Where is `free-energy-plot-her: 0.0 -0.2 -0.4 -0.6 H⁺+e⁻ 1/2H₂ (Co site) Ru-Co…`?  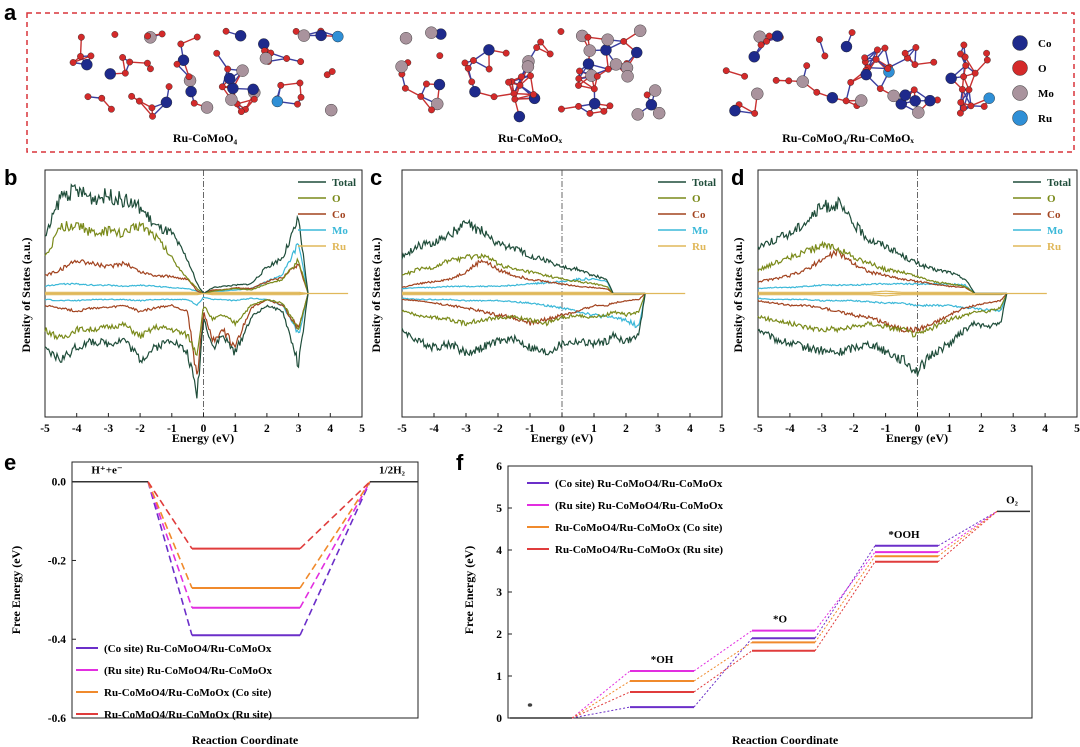 free-energy-plot-her: 0.0 -0.2 -0.4 -0.6 H⁺+e⁻ 1/2H₂ (Co site) Ru-Co… is located at coordinates (233, 593).